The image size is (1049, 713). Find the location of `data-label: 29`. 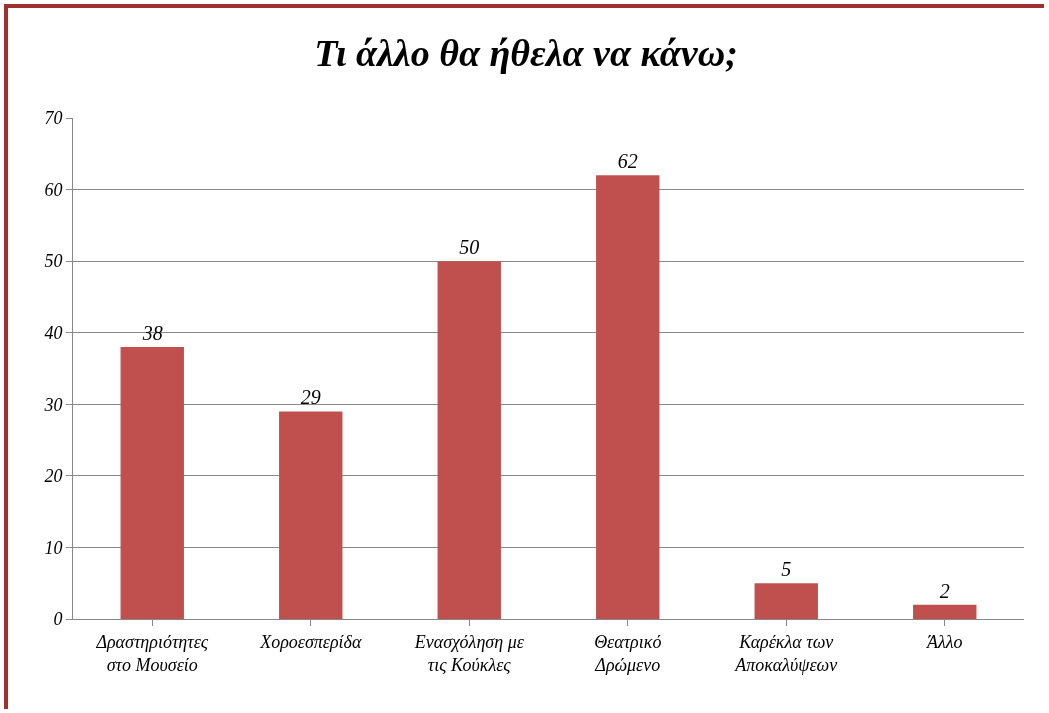

data-label: 29 is located at coordinates (310, 397).